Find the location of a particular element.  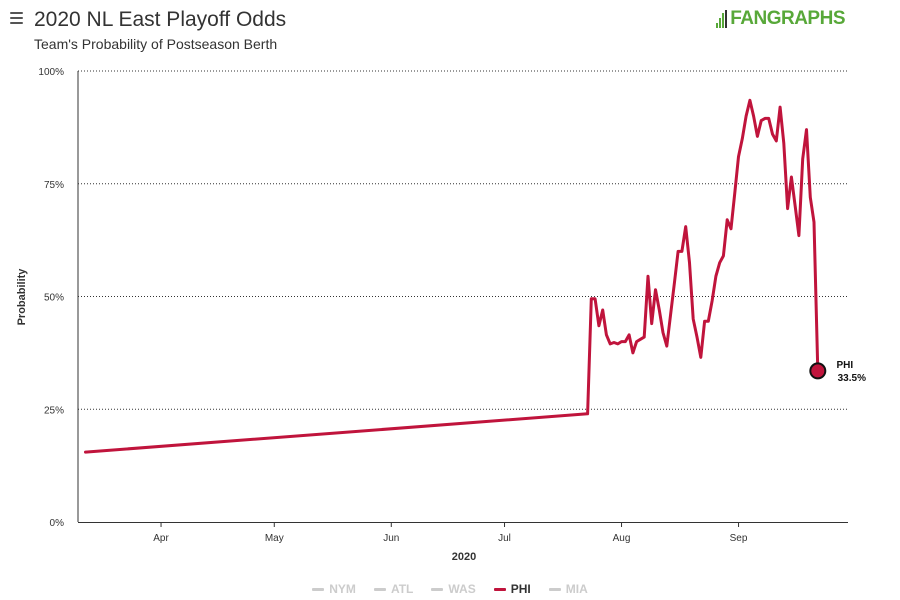

x-tick-label: Jun is located at coordinates (391, 538).